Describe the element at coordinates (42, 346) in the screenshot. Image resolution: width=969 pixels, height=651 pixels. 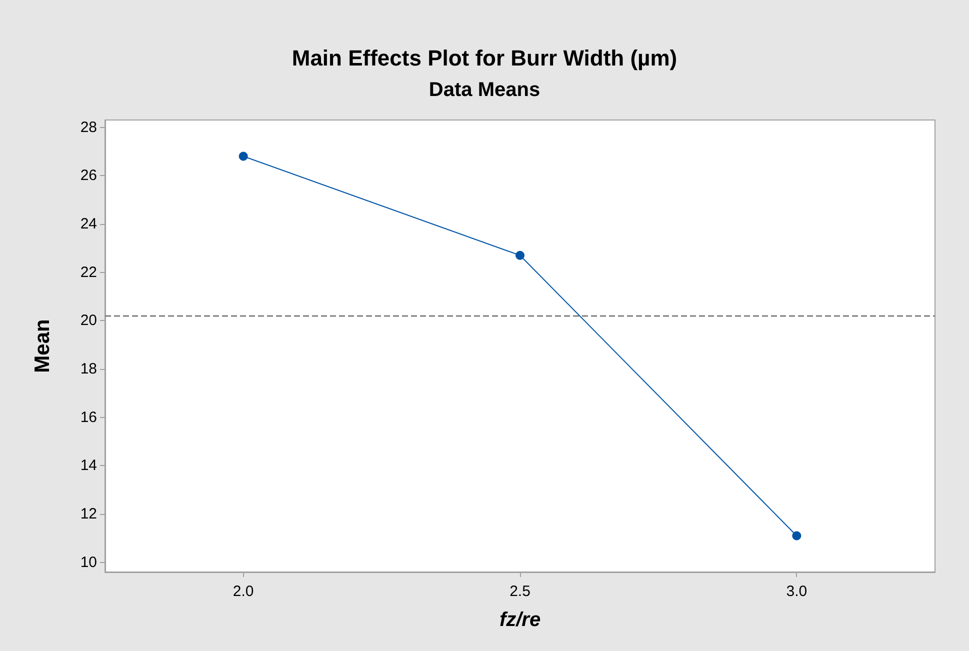
I see `y-axis-title: Mean` at that location.